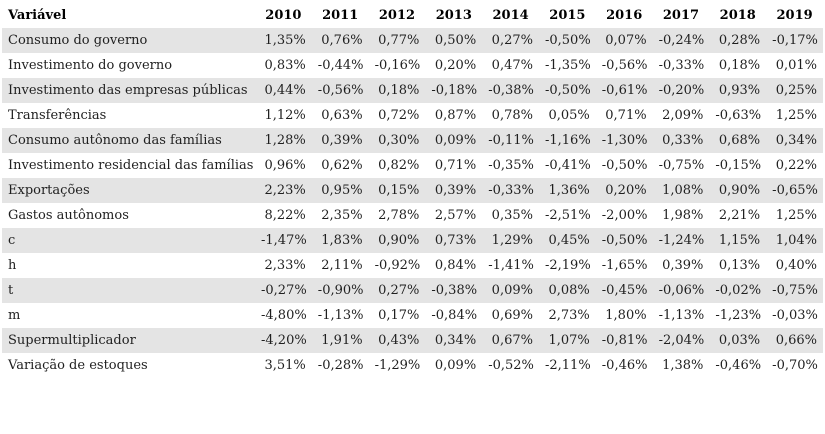 This screenshot has width=825, height=434. What do you see at coordinates (626, 315) in the screenshot?
I see `value-cell: 1,80%` at bounding box center [626, 315].